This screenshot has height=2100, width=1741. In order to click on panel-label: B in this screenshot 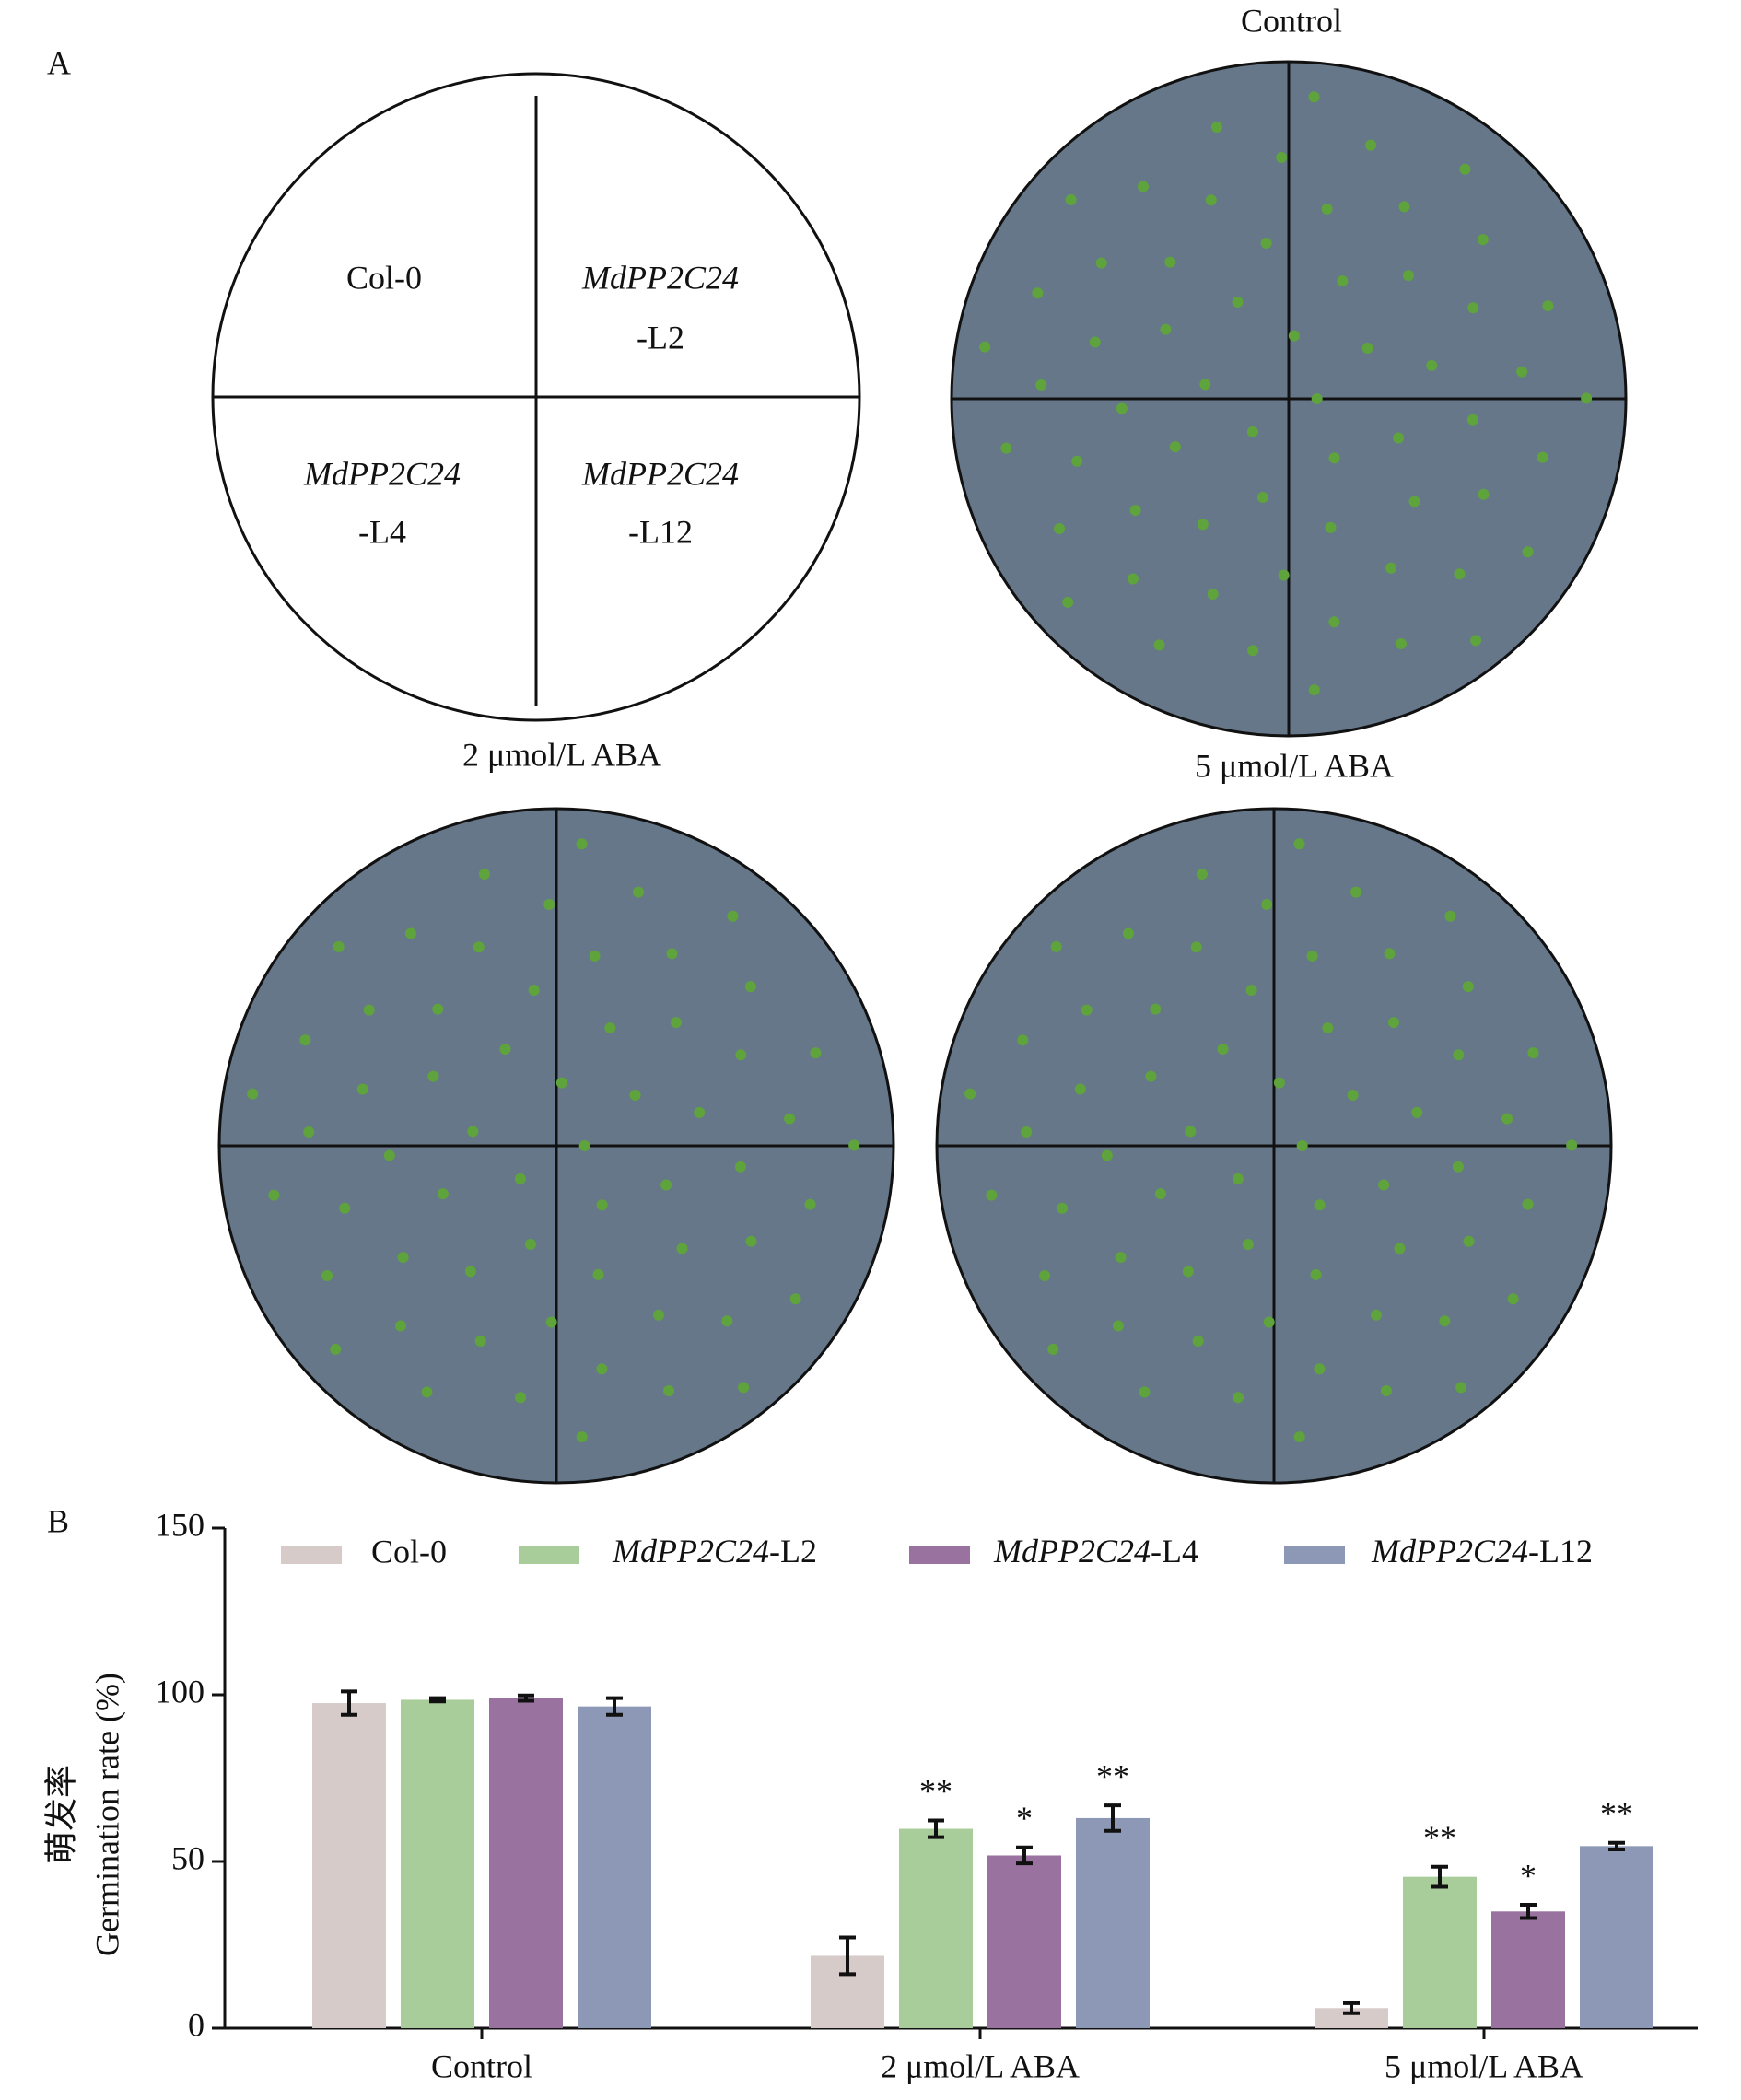, I will do `click(58, 1520)`.